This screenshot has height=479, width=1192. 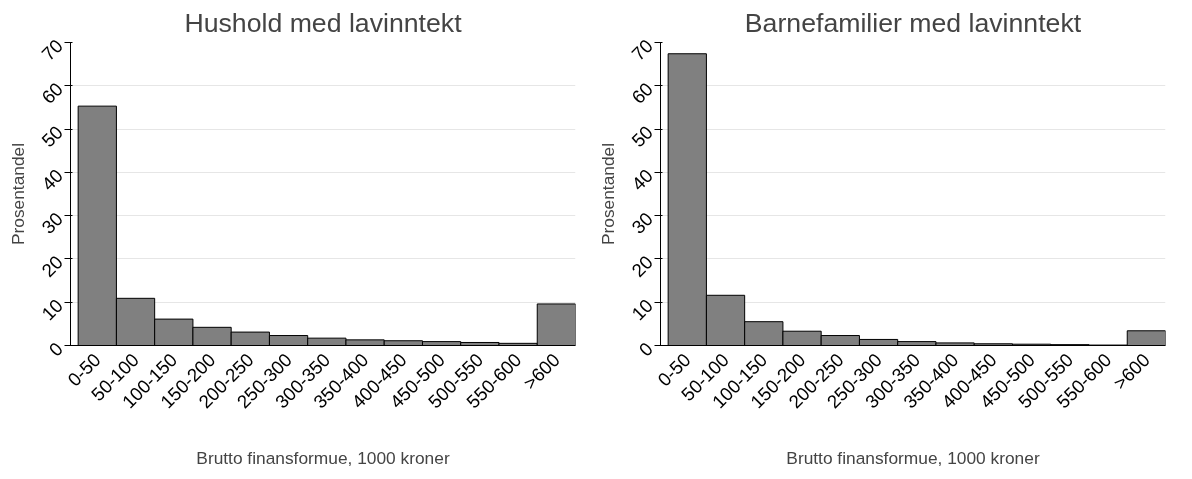 What do you see at coordinates (323, 22) in the screenshot?
I see `chart-title: Hushold med lavinntekt` at bounding box center [323, 22].